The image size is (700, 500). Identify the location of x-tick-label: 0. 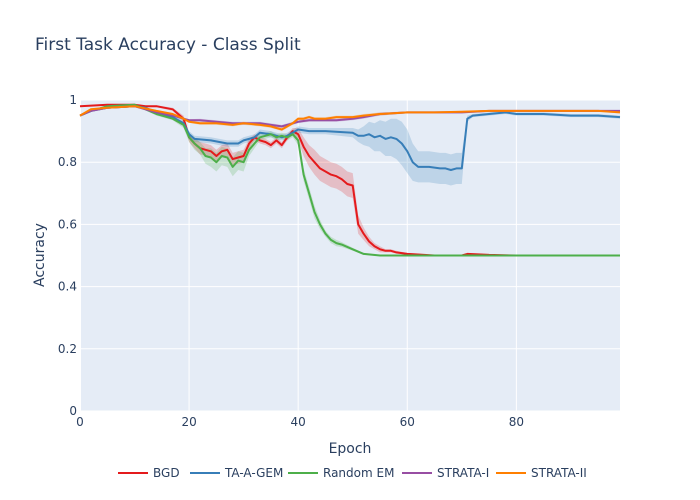
(80, 422).